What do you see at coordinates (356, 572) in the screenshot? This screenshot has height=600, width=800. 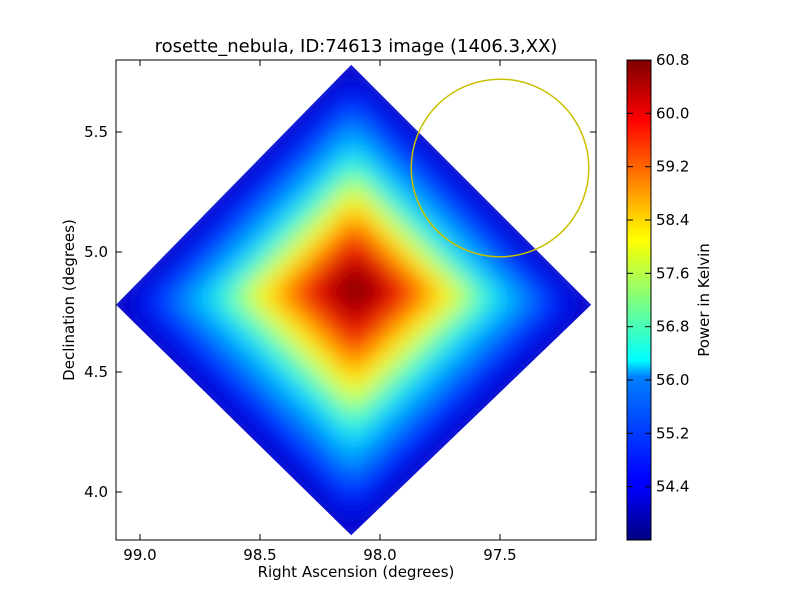 I see `x-axis-label: Right Ascension (degrees)` at bounding box center [356, 572].